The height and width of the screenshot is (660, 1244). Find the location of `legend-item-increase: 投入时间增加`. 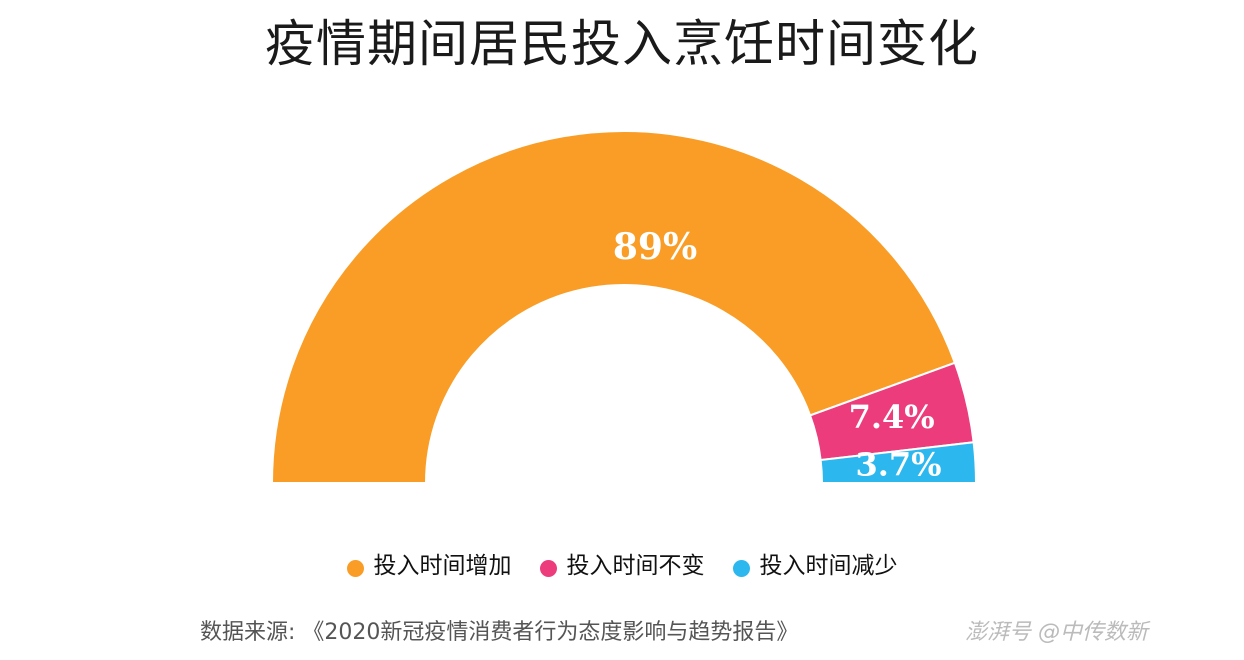

legend-item-increase: 投入时间增加 is located at coordinates (429, 563).